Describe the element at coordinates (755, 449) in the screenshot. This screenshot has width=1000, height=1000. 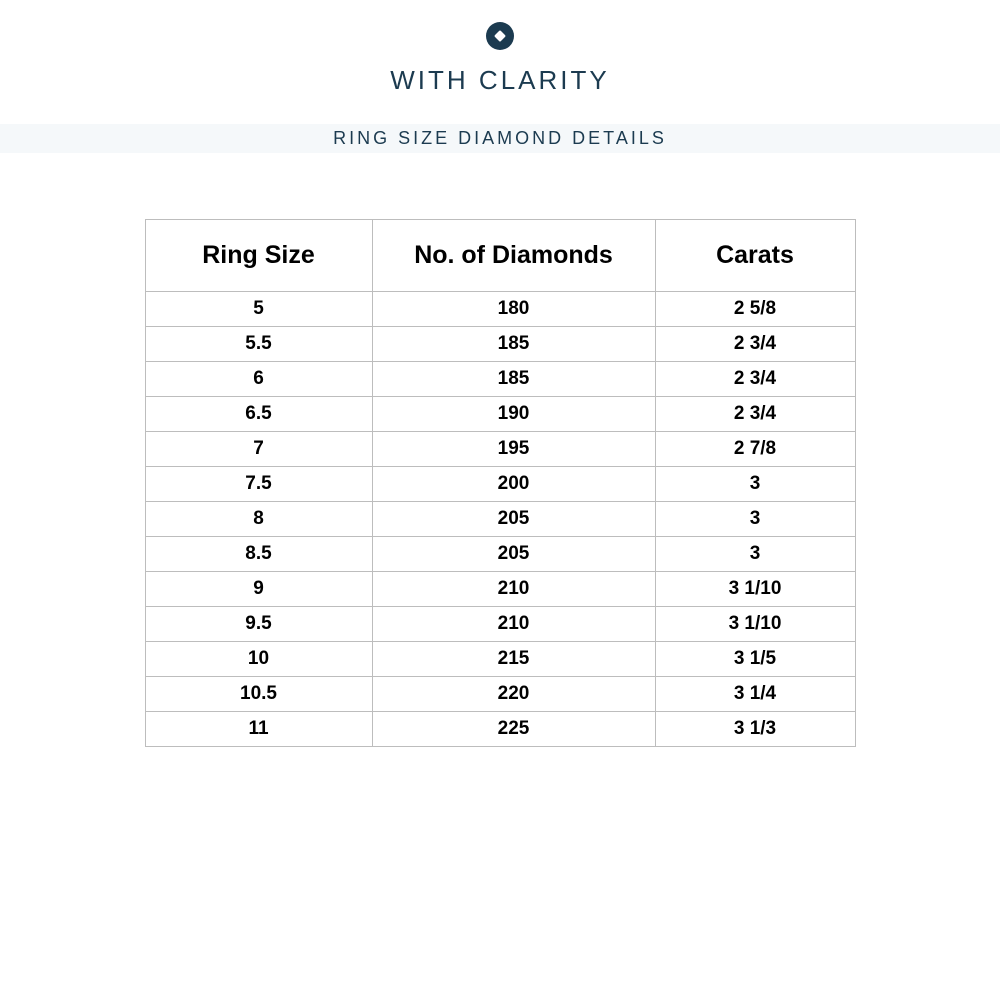
I see `cell-carats: 2 7/8` at that location.